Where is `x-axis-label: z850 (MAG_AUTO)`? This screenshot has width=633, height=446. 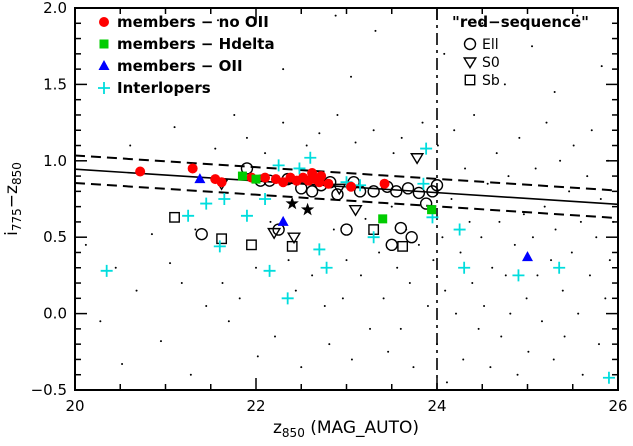 x-axis-label: z850 (MAG_AUTO) is located at coordinates (346, 429).